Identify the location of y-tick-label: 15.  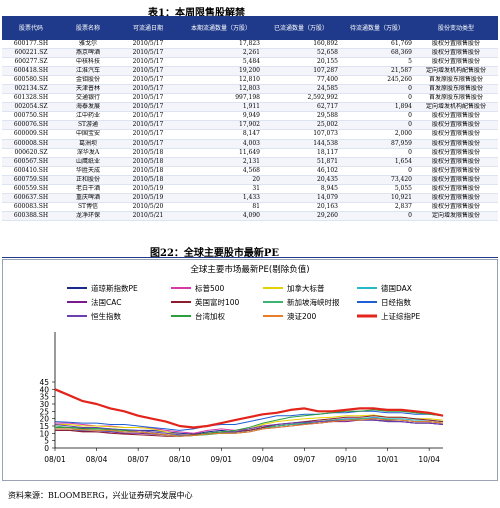
(44, 426).